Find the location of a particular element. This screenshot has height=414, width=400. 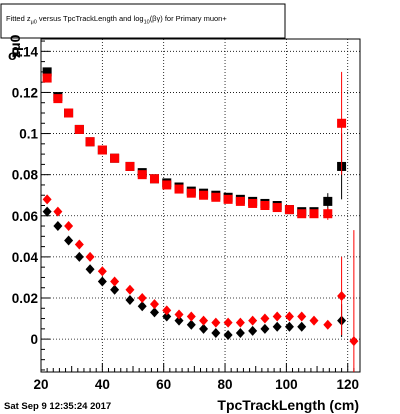

y-tick-label: 0.04 is located at coordinates (25, 257).